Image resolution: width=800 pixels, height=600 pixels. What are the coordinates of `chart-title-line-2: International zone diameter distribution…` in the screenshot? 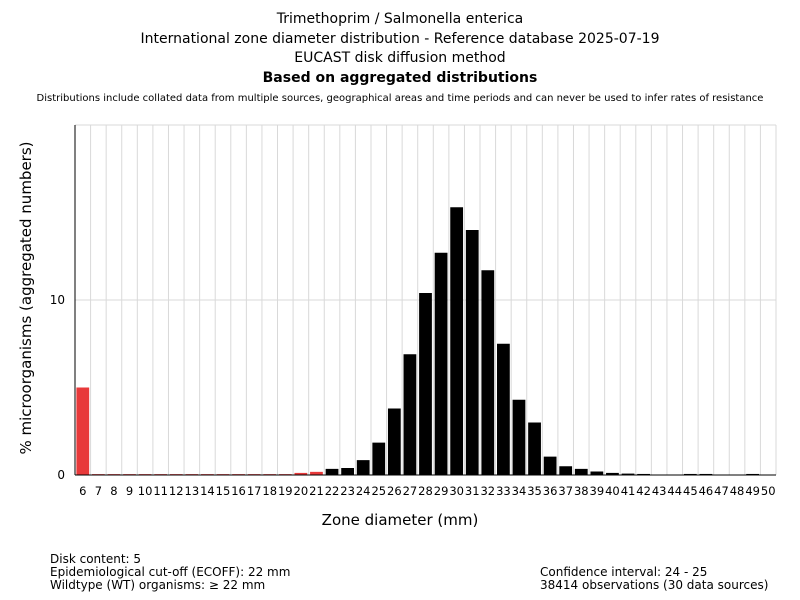 It's located at (400, 38).